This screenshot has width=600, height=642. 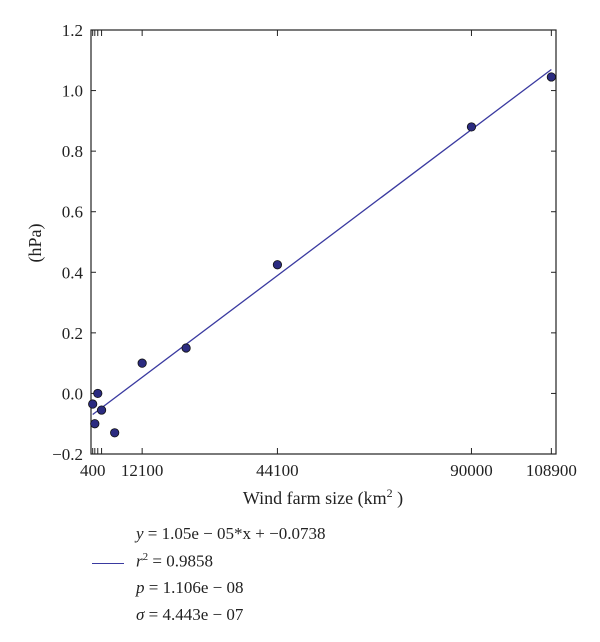 What do you see at coordinates (234, 533) in the screenshot?
I see `equation-text: = 1.05e − 05*x + −0.0738` at bounding box center [234, 533].